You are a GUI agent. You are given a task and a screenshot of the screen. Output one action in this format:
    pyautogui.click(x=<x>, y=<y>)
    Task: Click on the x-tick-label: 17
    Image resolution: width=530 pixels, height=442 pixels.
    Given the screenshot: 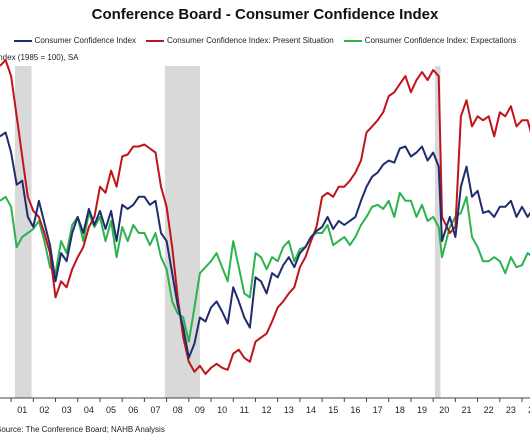 What is the action you would take?
    pyautogui.click(x=378, y=410)
    